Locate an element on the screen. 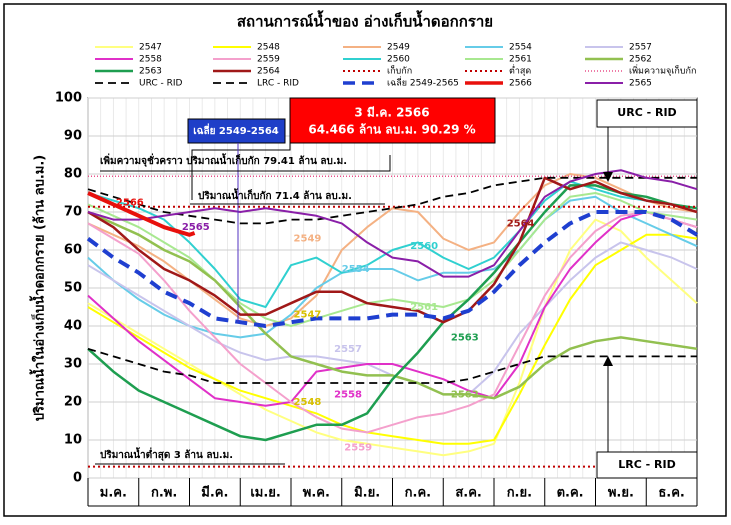 The height and width of the screenshot is (525, 731). y-tick-label: 0 is located at coordinates (77, 478).